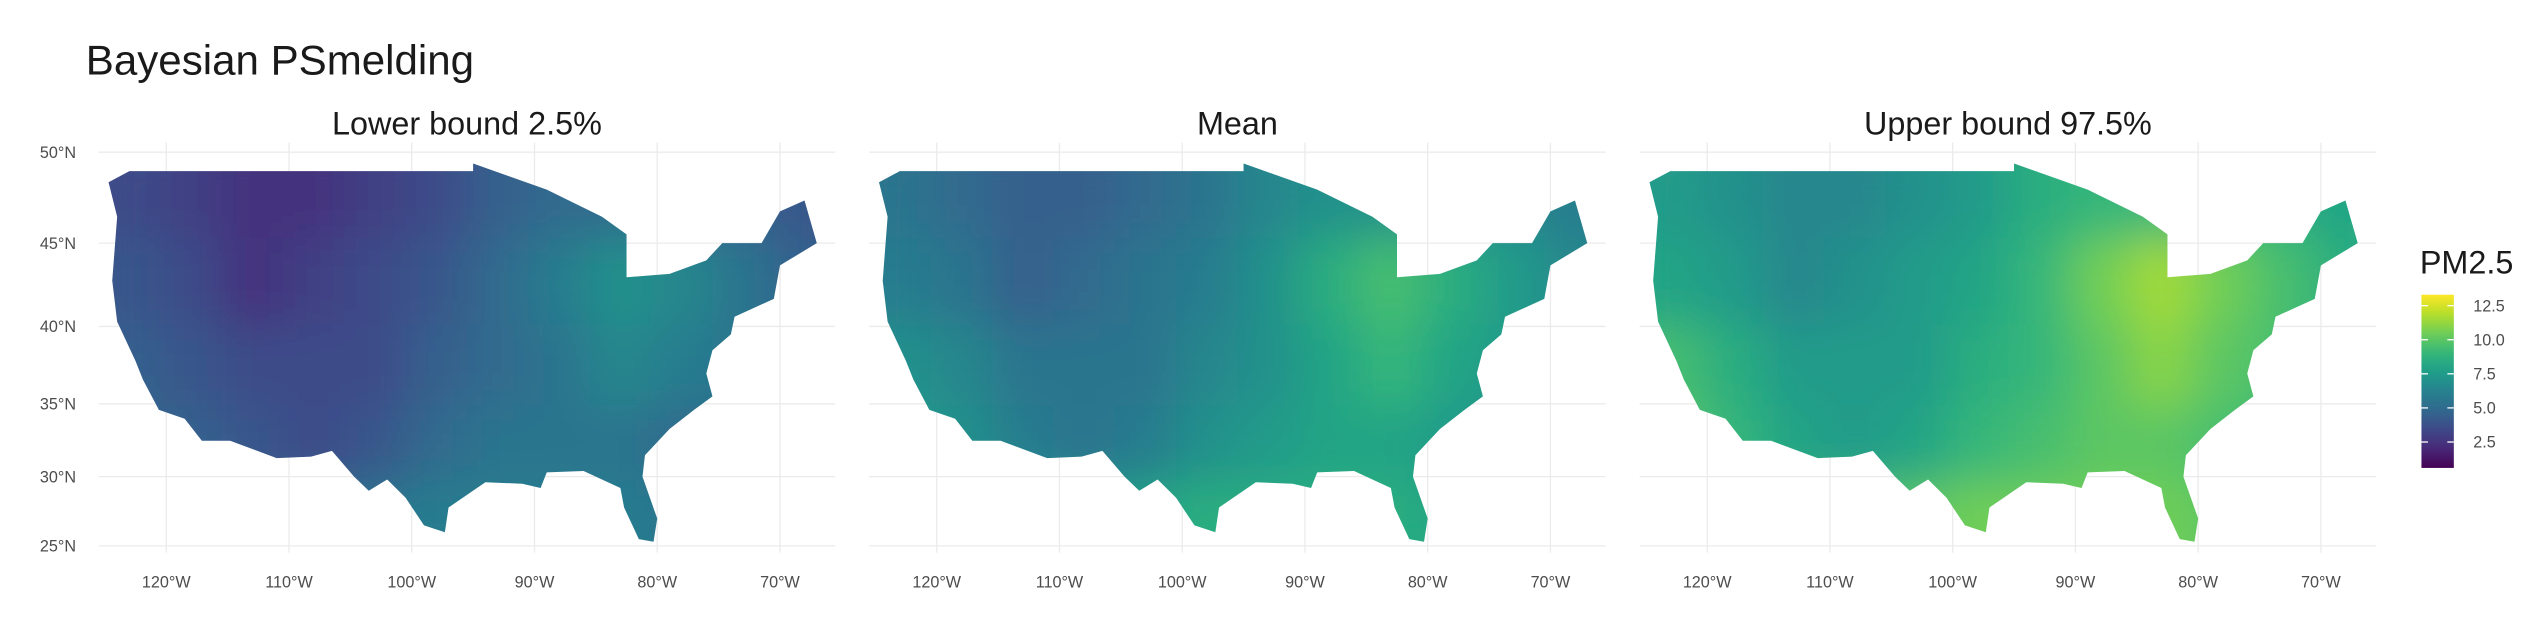  Describe the element at coordinates (1707, 583) in the screenshot. I see `x-tick-label: 120°W` at that location.